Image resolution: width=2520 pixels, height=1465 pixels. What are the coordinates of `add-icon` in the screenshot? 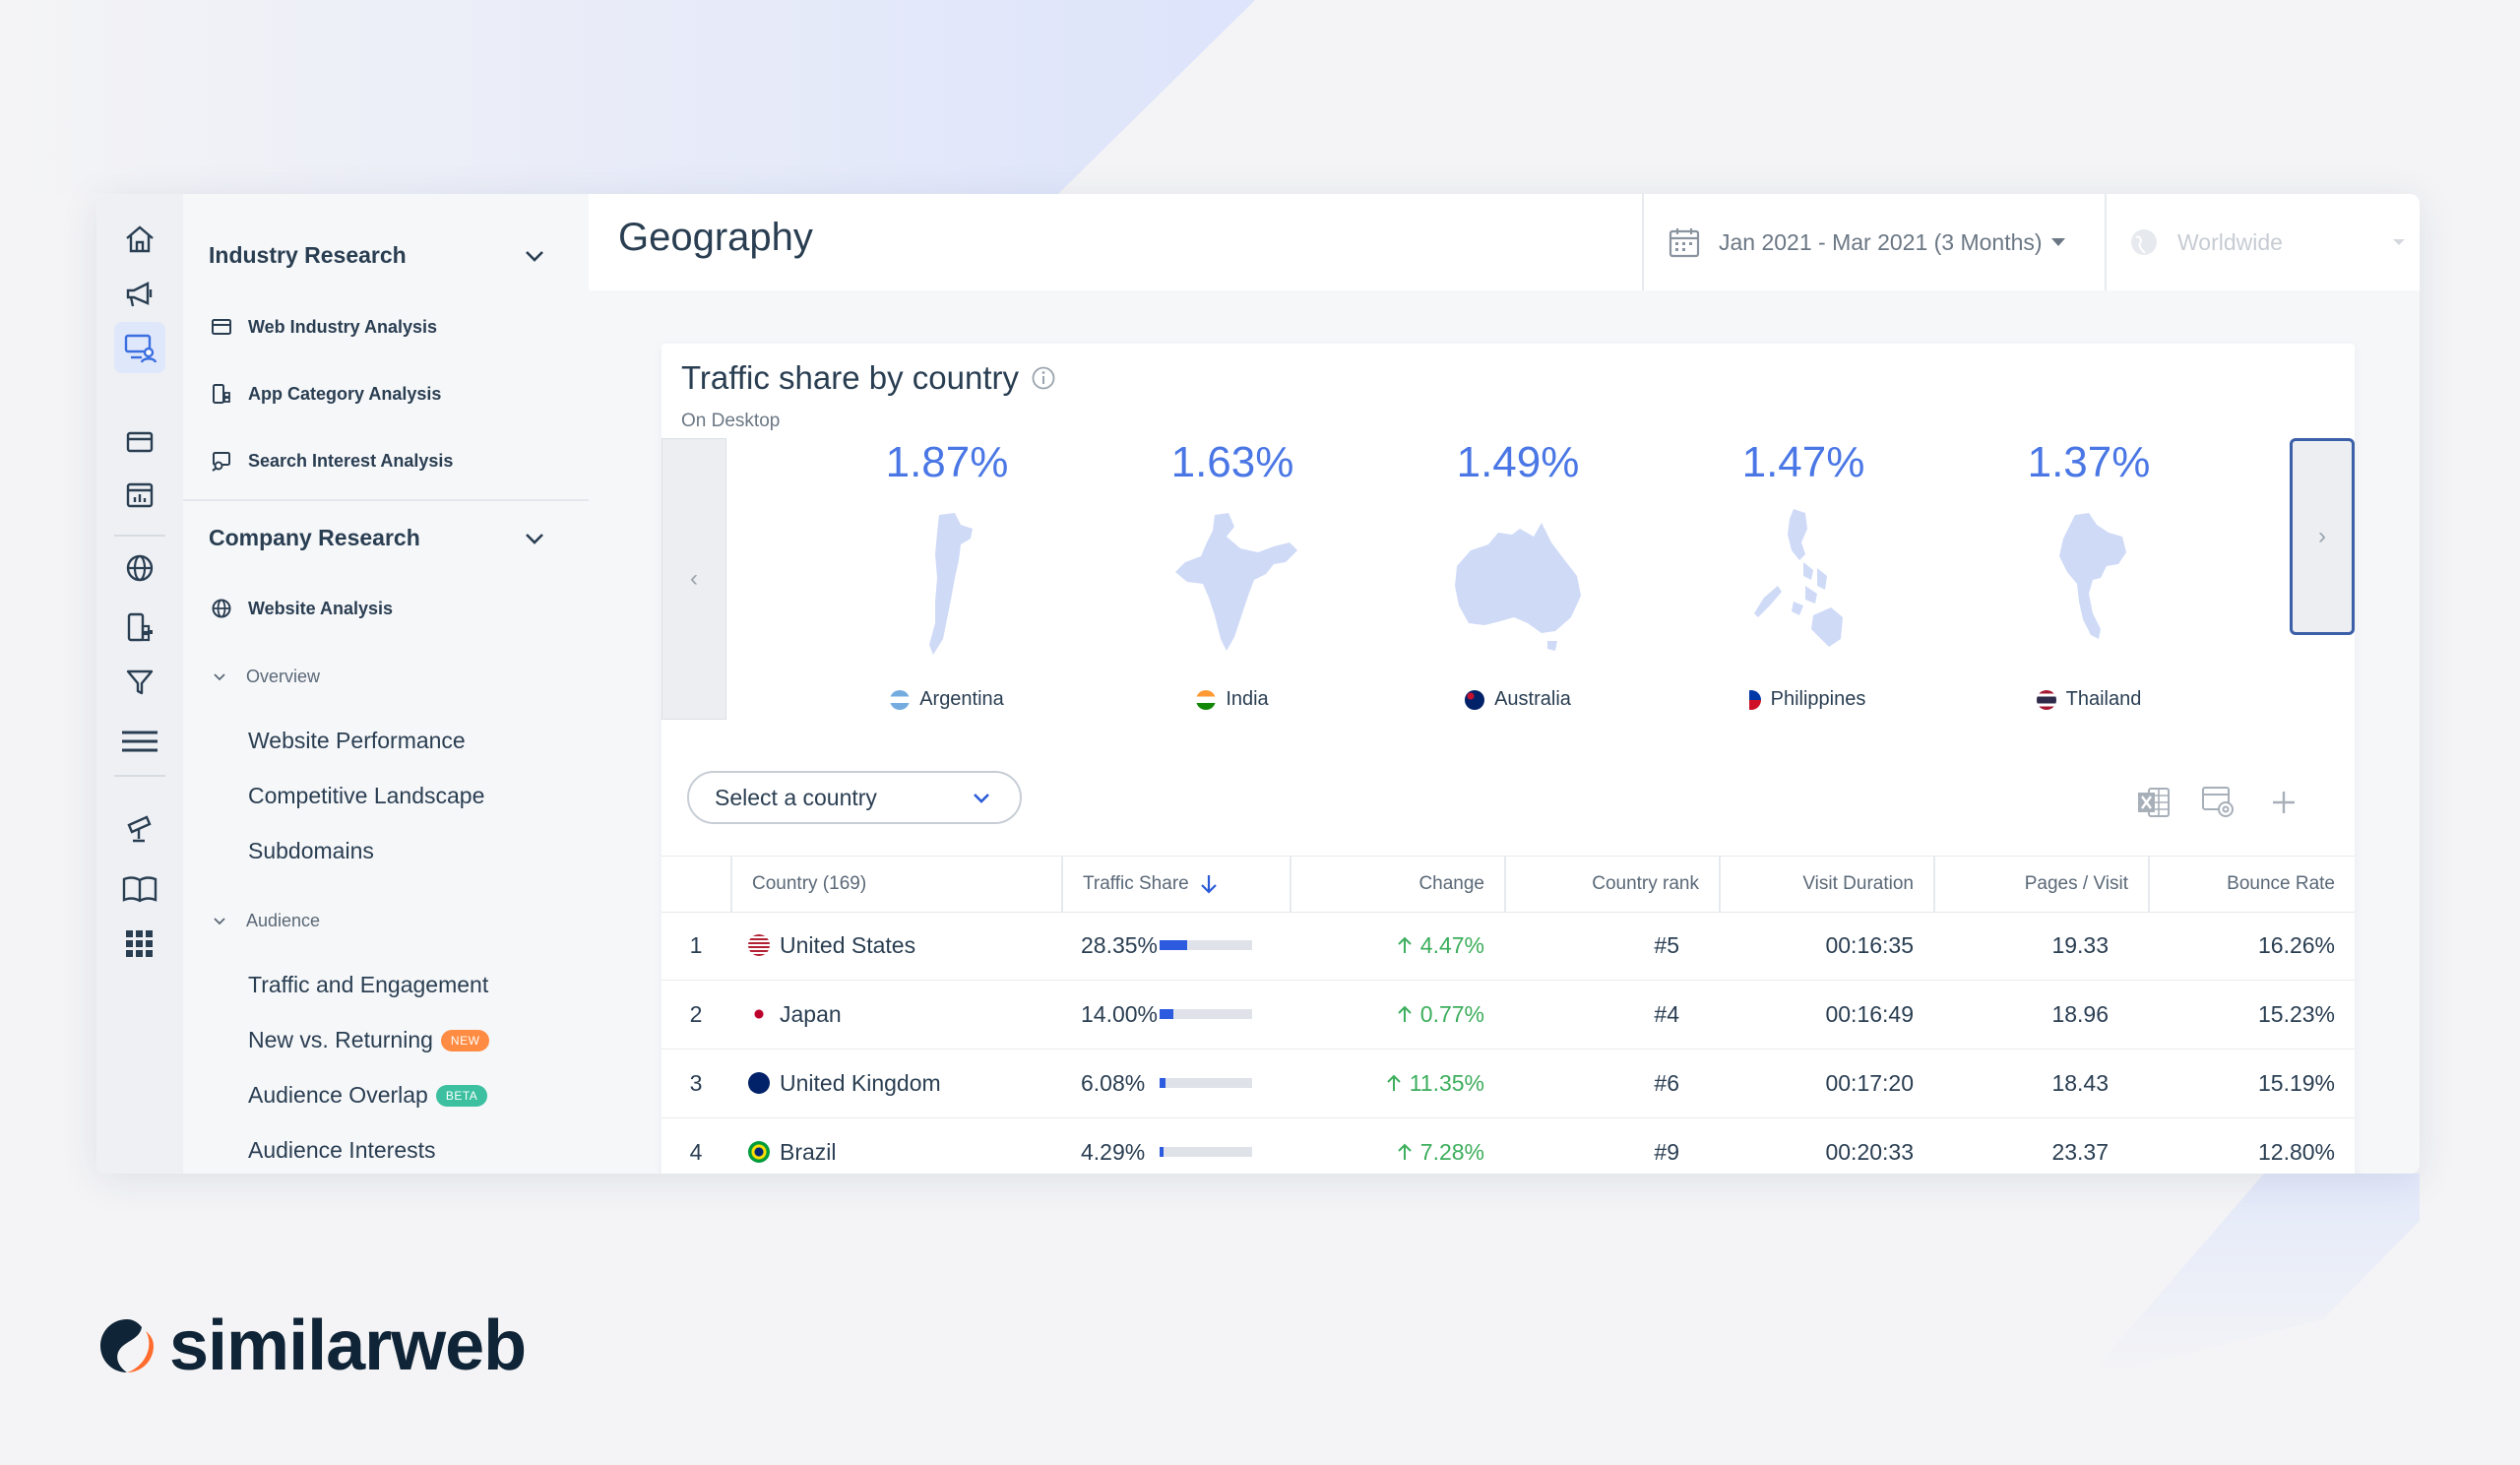 It's located at (2283, 802).